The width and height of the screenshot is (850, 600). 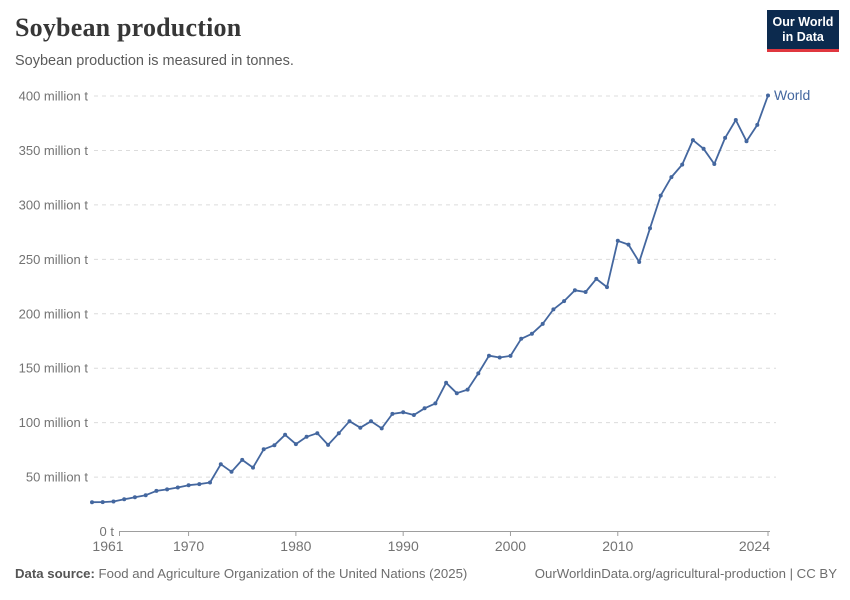 I want to click on owid-logo: Our World in Data, so click(x=803, y=31).